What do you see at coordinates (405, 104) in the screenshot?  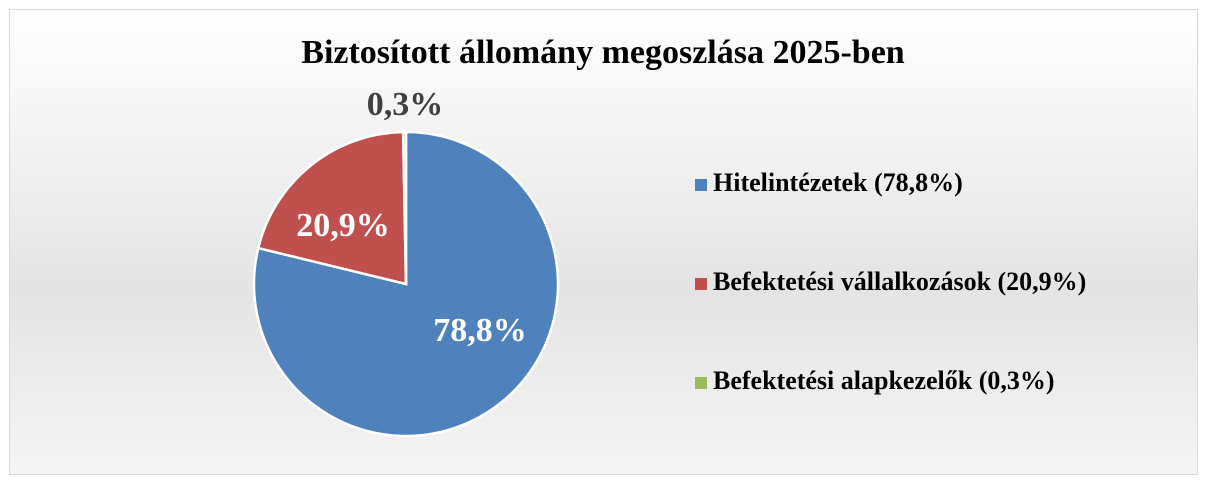 I see `data-label: 0,3%` at bounding box center [405, 104].